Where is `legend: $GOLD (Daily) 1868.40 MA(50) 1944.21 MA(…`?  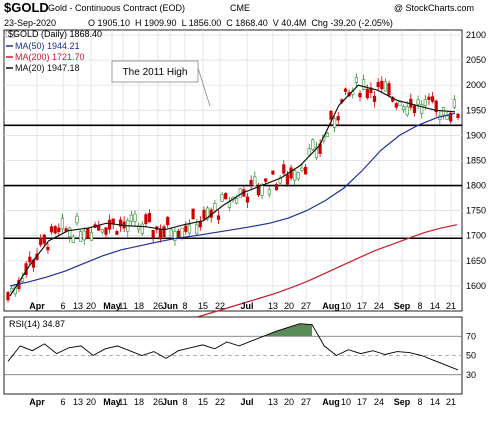
legend: $GOLD (Daily) 1868.40 MA(50) 1944.21 MA(… is located at coordinates (53, 51).